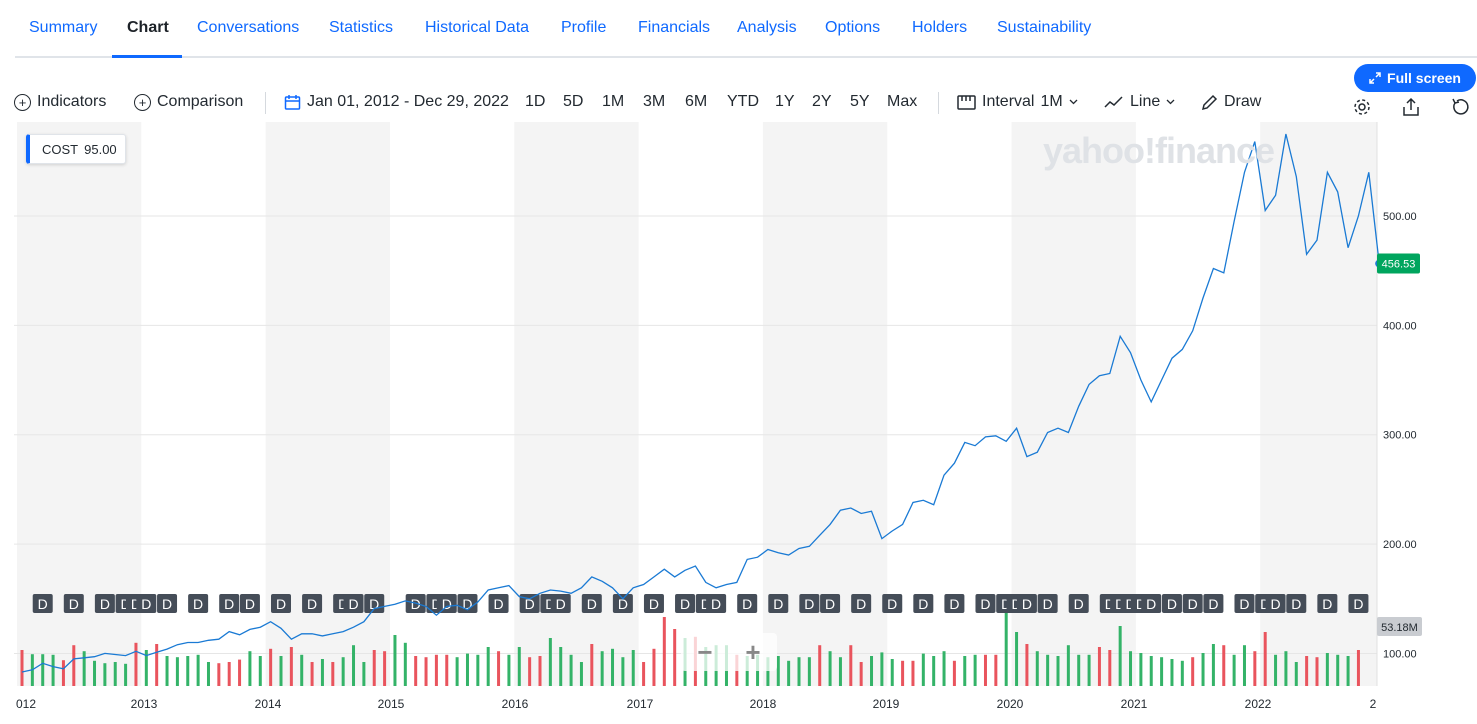 This screenshot has height=724, width=1477. I want to click on date-range-picker: Jan 01, 2012 - Dec 29, 2022, so click(396, 102).